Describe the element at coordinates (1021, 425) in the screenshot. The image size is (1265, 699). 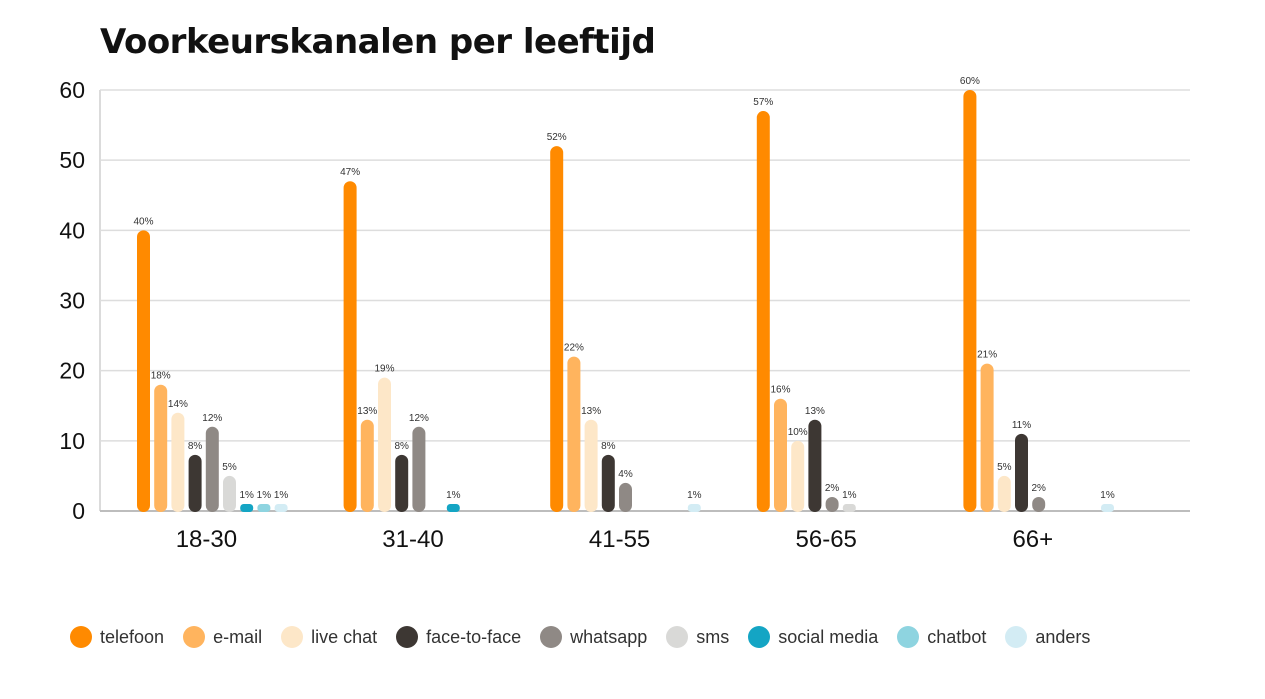
I see `data-label: 11%` at that location.